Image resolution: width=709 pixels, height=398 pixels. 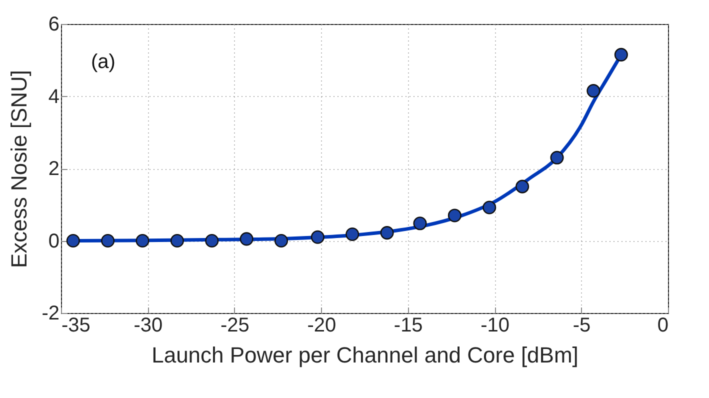 What do you see at coordinates (51, 313) in the screenshot?
I see `y-tick-label: -2` at bounding box center [51, 313].